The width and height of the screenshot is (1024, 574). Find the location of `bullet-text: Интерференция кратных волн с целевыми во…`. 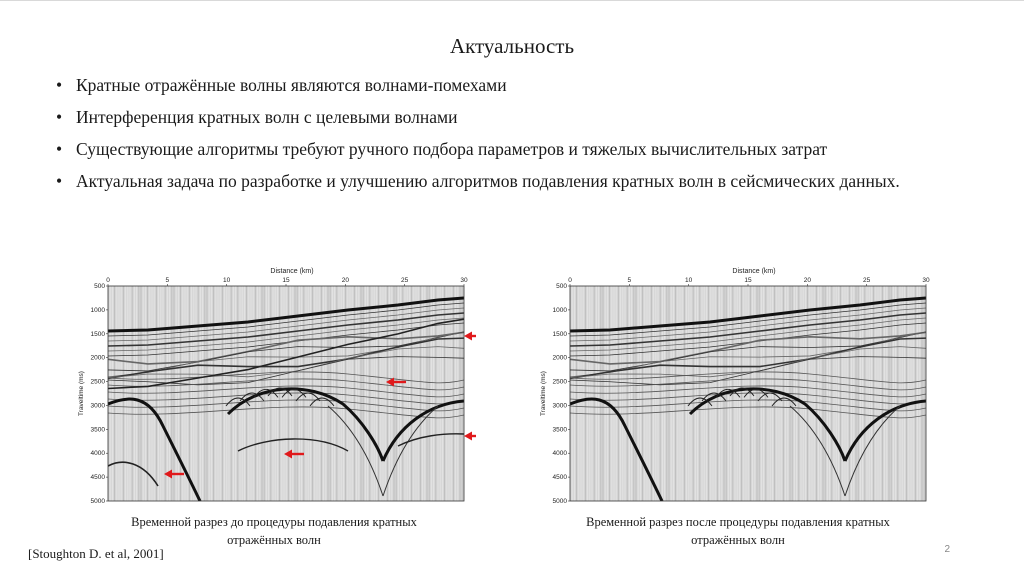

bullet-text: Интерференция кратных волн с целевыми во… is located at coordinates (267, 117).